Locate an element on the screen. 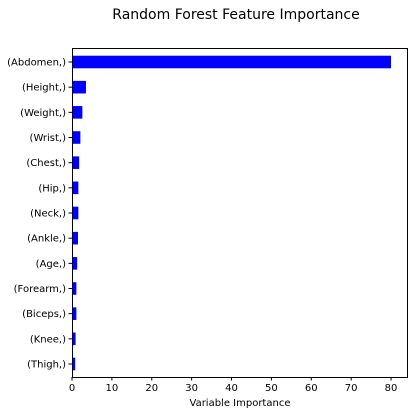 Image resolution: width=414 pixels, height=414 pixels. x-tick-label: 70 is located at coordinates (351, 388).